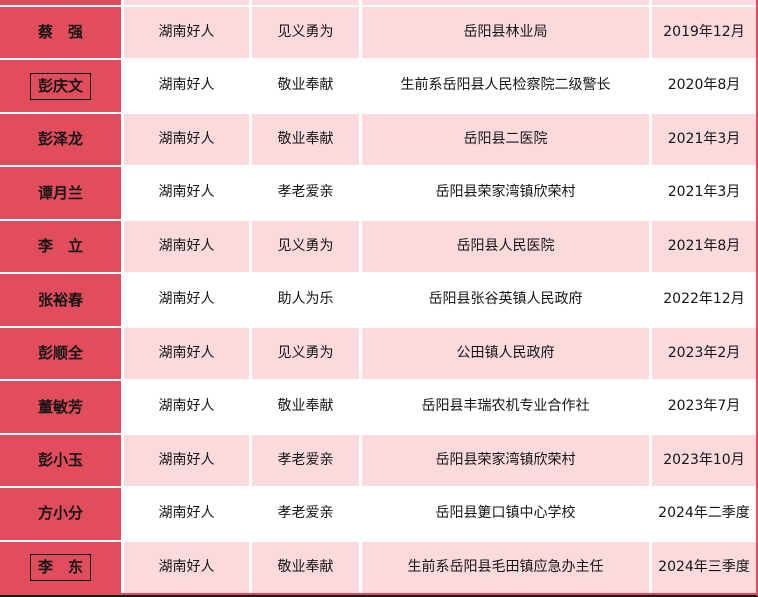 This screenshot has height=597, width=758. I want to click on name-cell: 李 立, so click(62, 246).